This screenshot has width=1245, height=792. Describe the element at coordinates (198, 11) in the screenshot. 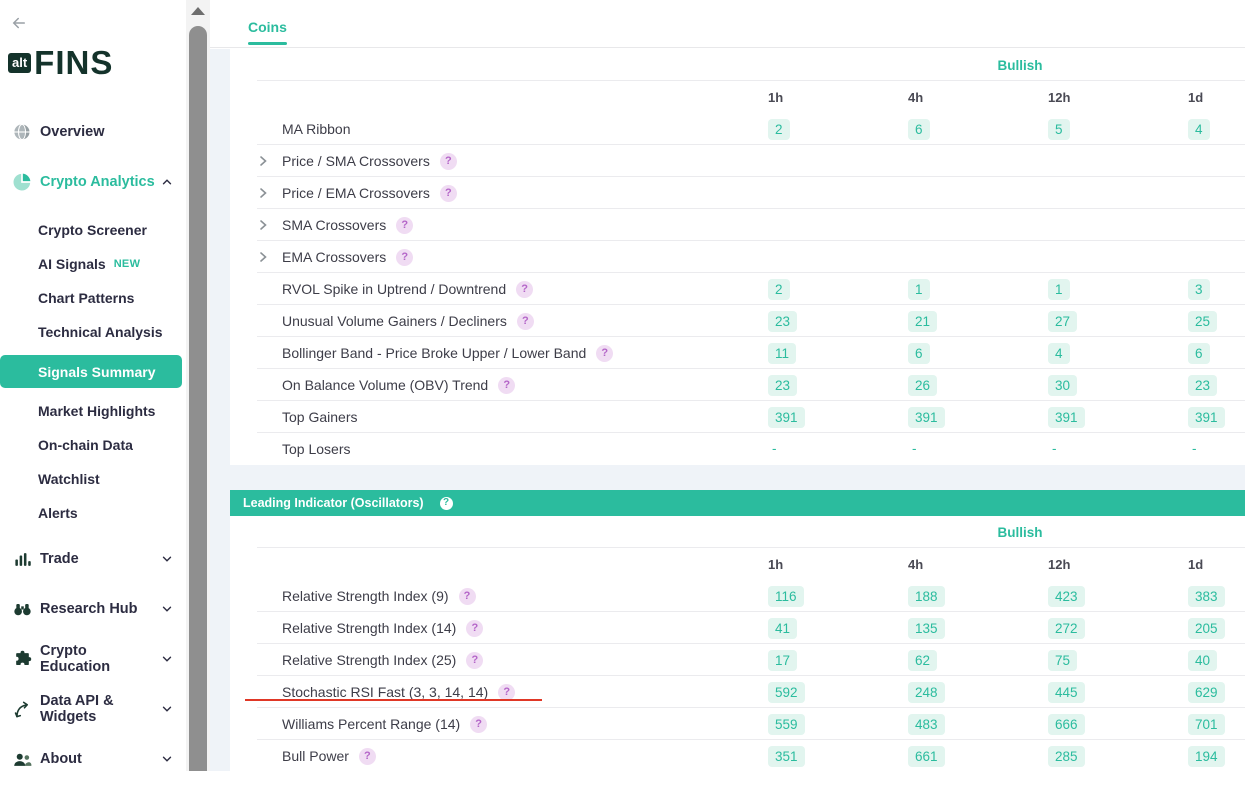

I see `scrollbar-up-arrow` at that location.